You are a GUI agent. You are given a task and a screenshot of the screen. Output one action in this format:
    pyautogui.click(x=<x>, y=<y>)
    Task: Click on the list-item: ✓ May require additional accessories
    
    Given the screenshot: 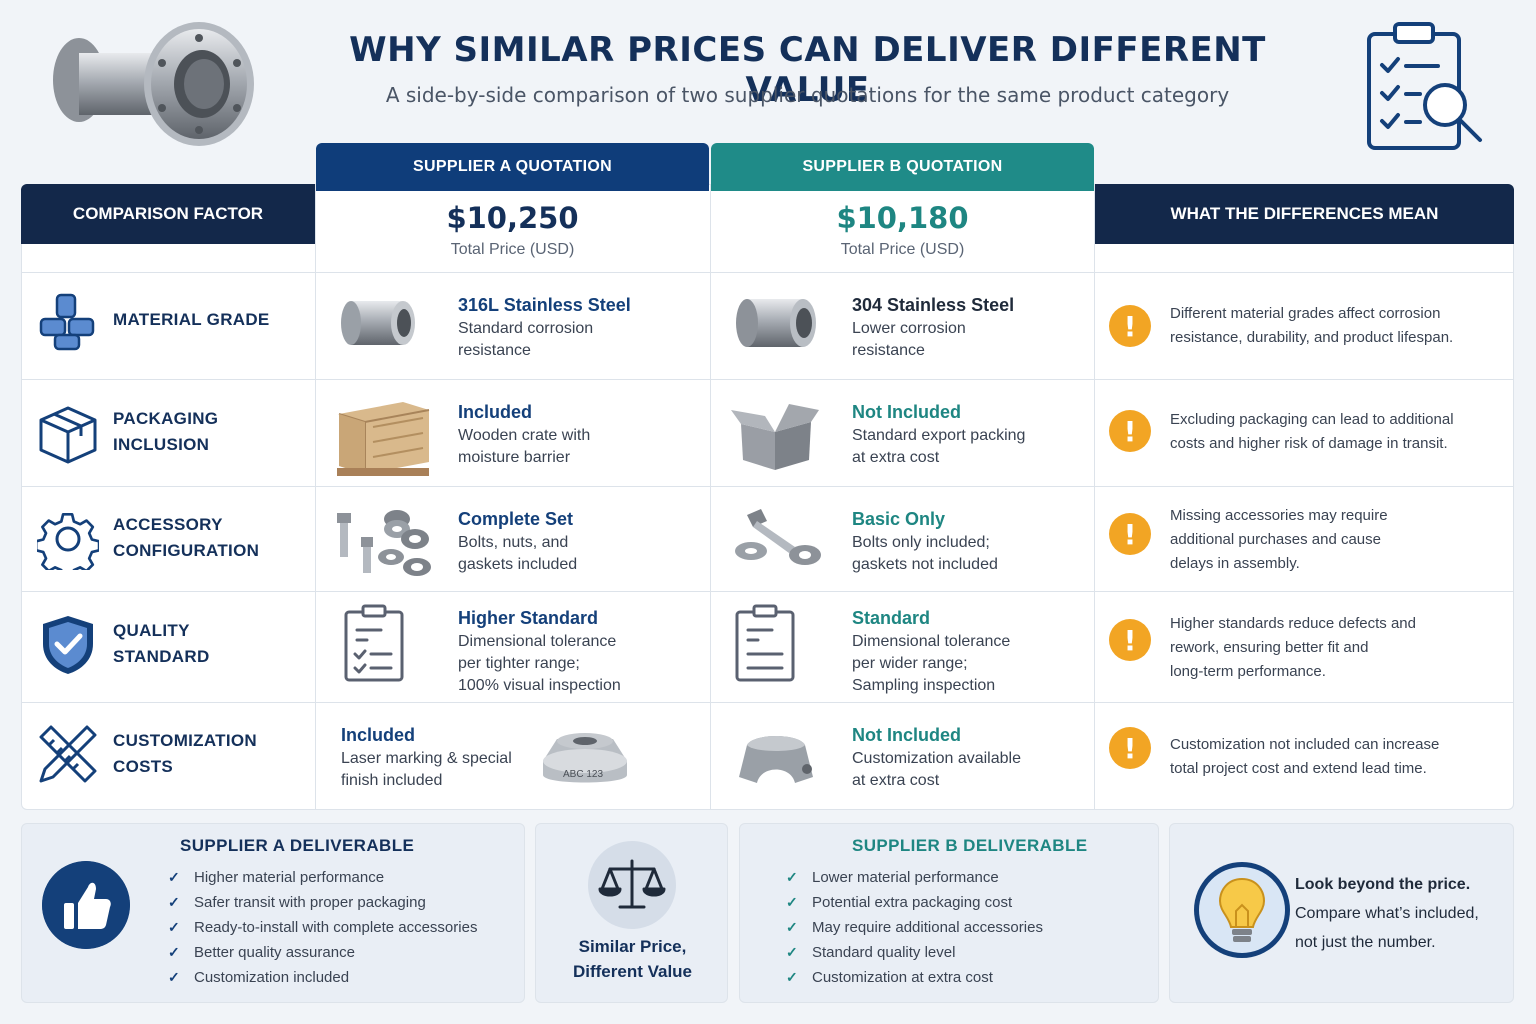 What is the action you would take?
    pyautogui.click(x=914, y=927)
    